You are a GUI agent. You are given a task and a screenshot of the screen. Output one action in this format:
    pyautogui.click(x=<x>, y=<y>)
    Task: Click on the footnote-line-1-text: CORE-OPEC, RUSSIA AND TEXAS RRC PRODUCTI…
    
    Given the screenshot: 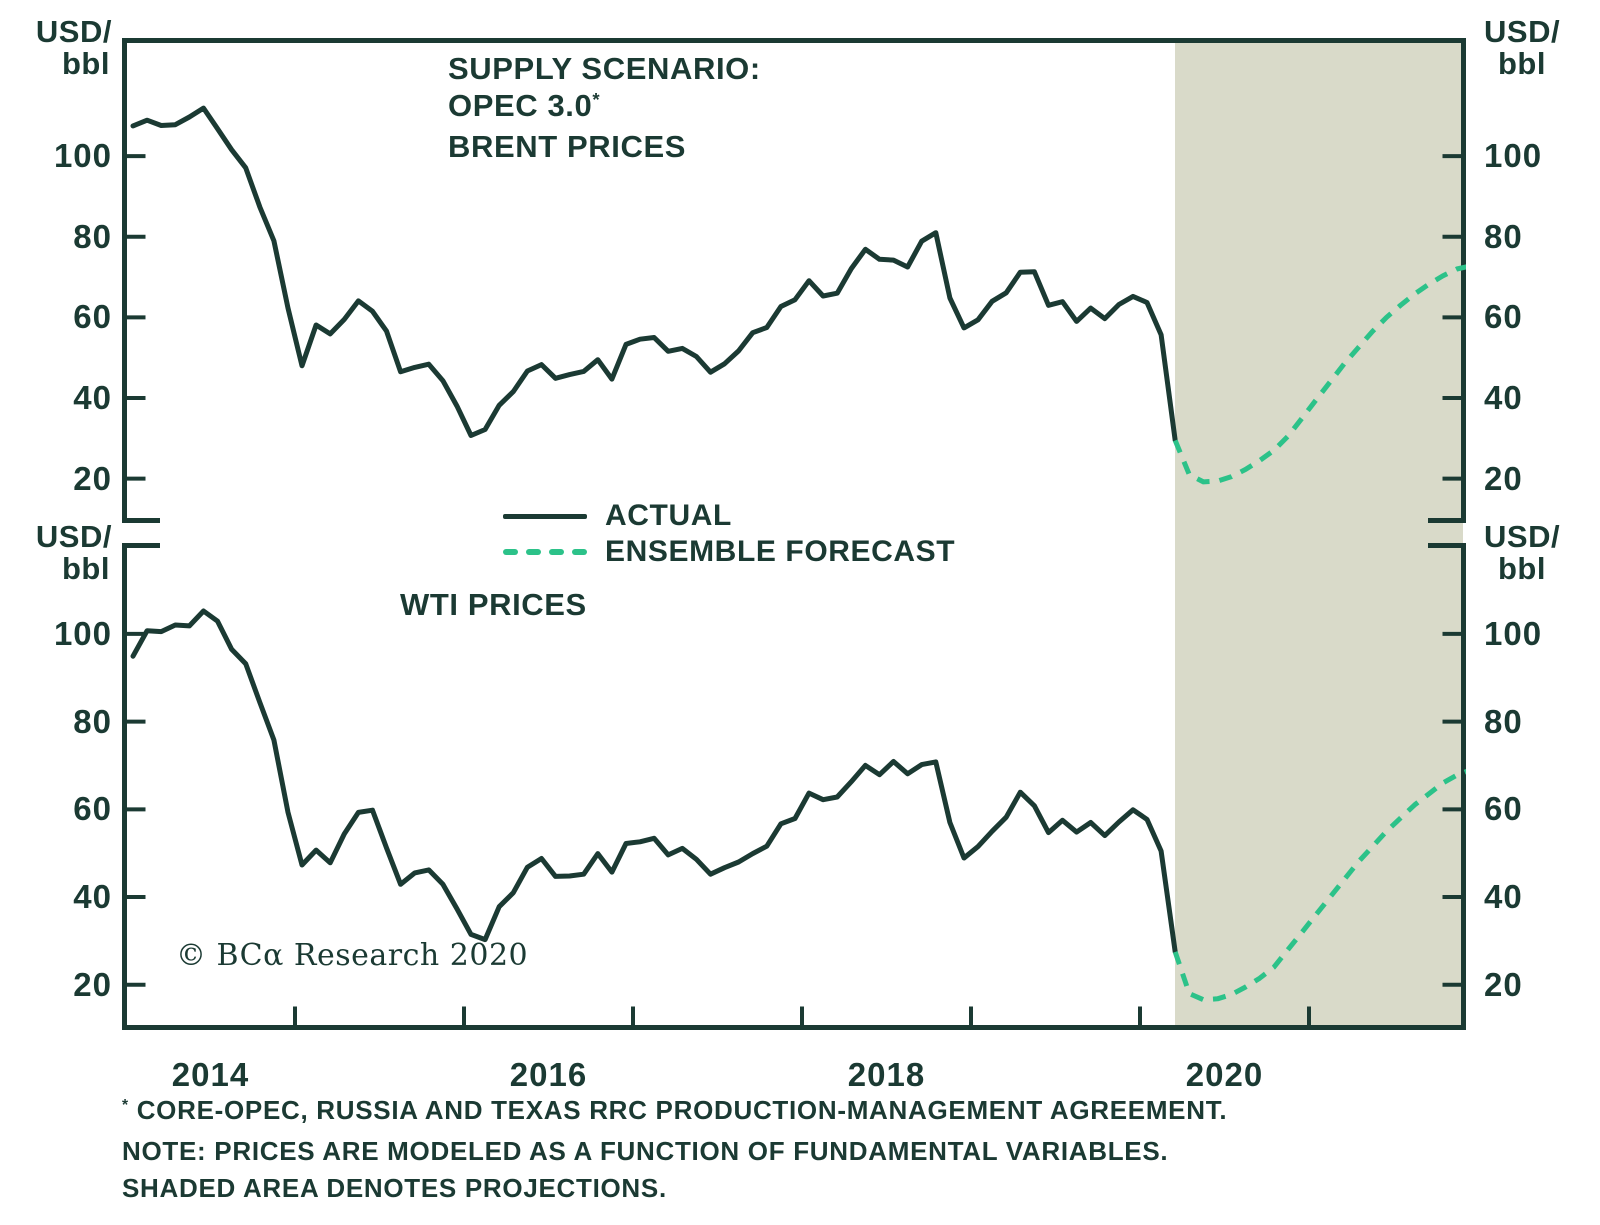 What is the action you would take?
    pyautogui.click(x=678, y=1110)
    